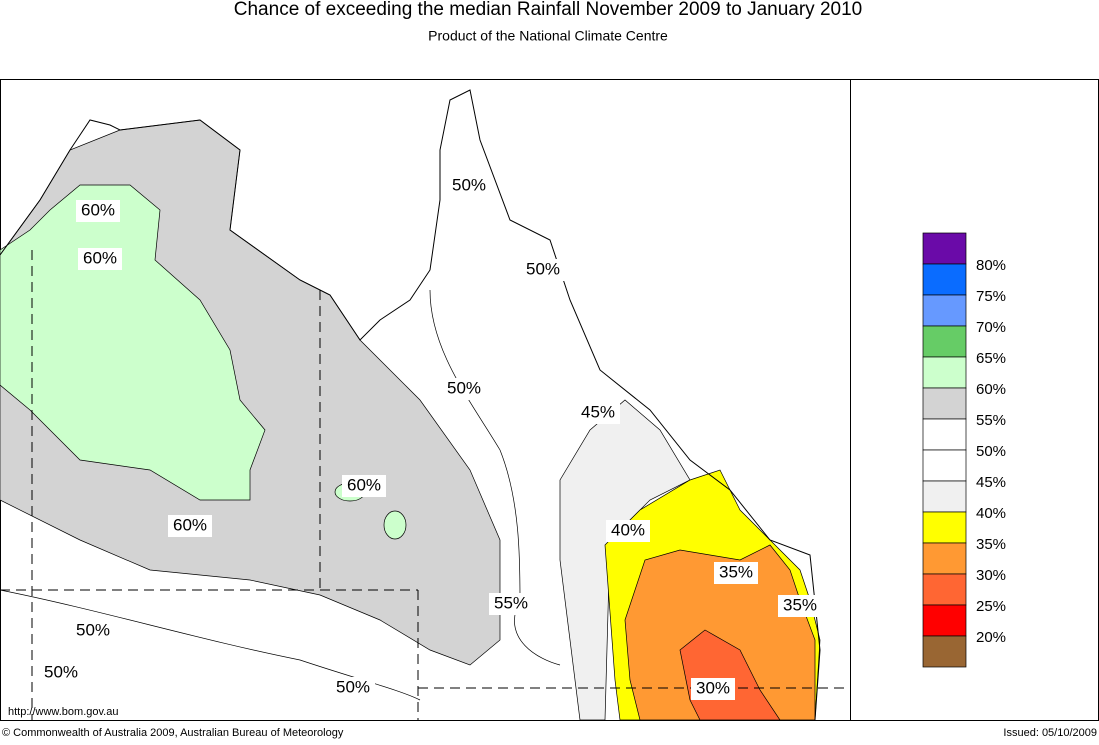 Image resolution: width=1099 pixels, height=745 pixels. I want to click on legend-label: 65%, so click(991, 358).